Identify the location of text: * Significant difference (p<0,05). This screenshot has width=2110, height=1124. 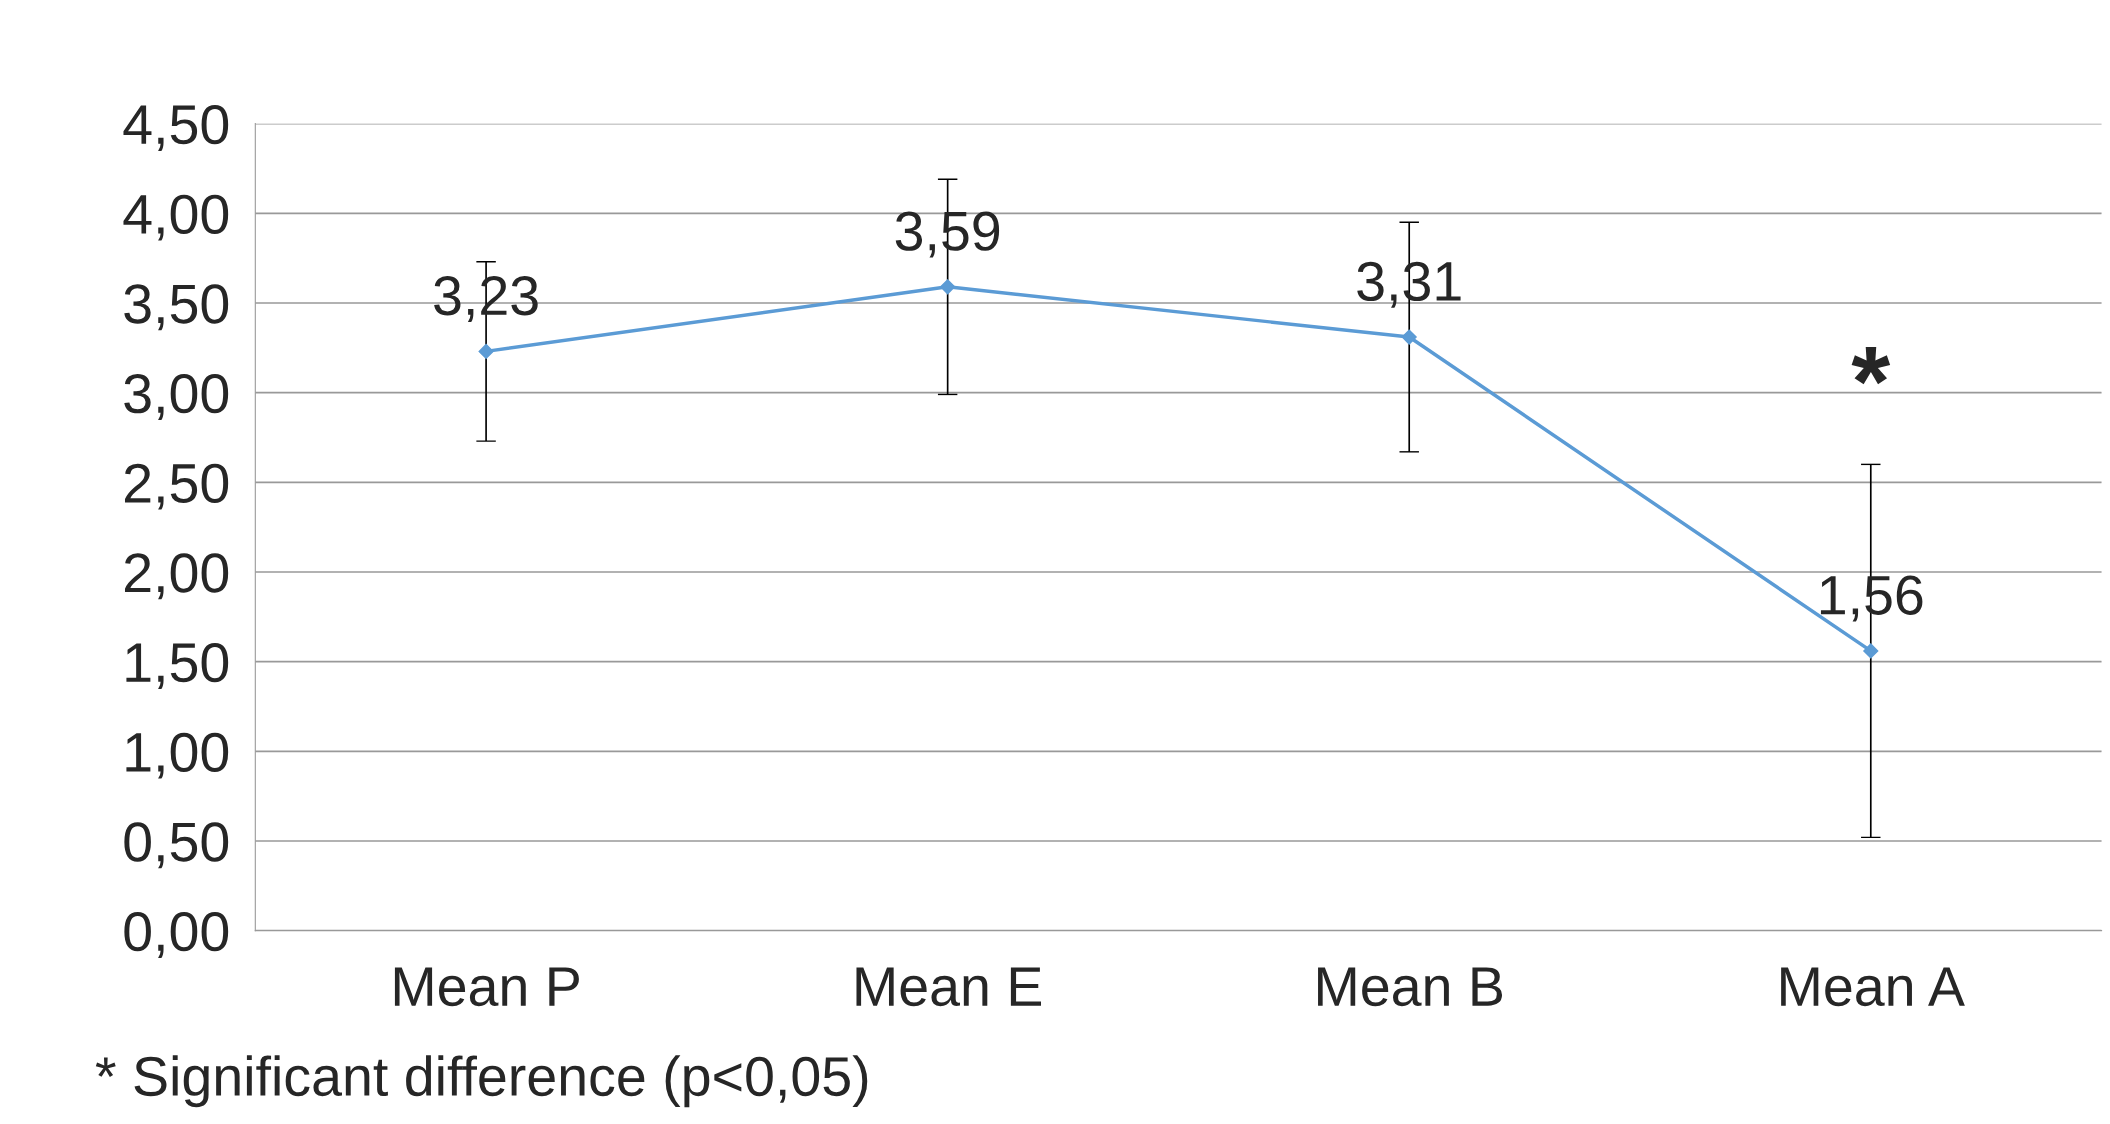
(481, 1081).